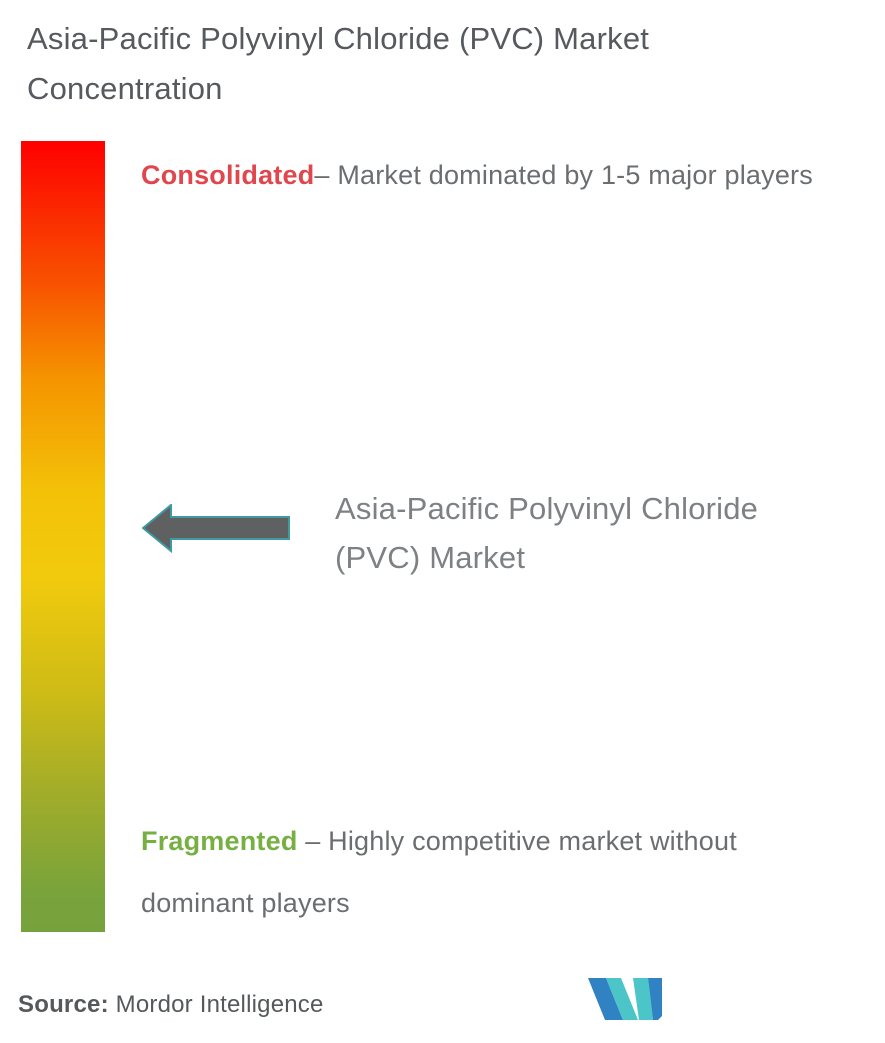 The width and height of the screenshot is (885, 1043). Describe the element at coordinates (63, 1004) in the screenshot. I see `source-label: Source:` at that location.